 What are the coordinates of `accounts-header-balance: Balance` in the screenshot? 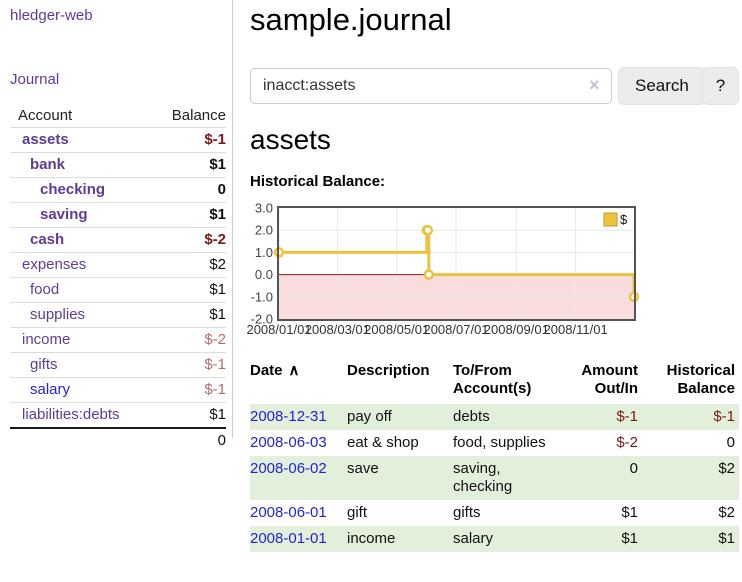 It's located at (190, 116).